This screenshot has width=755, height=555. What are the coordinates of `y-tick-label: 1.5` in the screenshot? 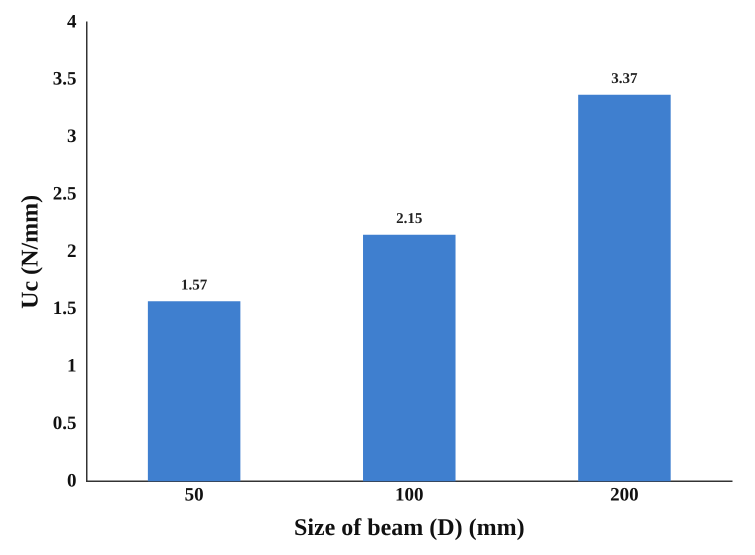 It's located at (64, 309).